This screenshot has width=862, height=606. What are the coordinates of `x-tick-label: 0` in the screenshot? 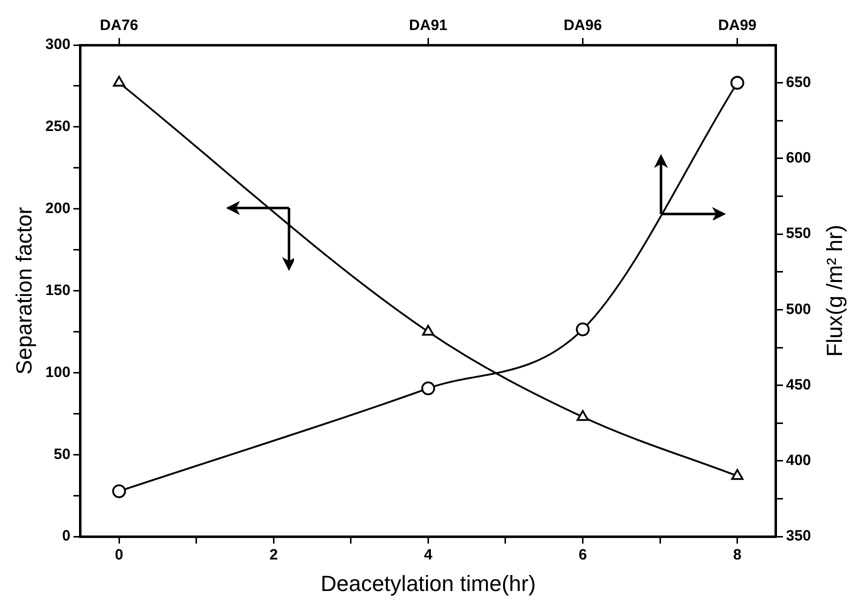 It's located at (119, 555).